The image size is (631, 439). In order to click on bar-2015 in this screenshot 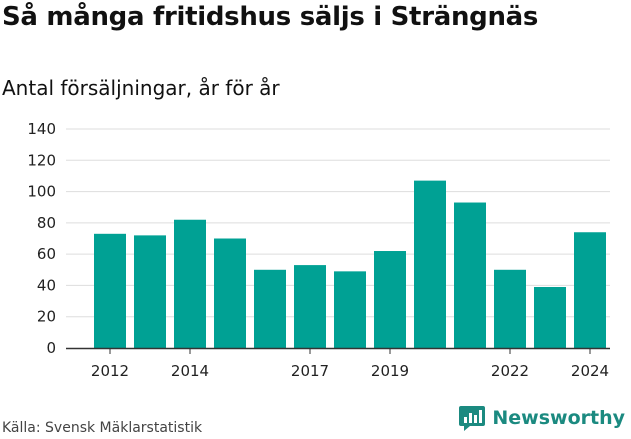, I will do `click(230, 293)`.